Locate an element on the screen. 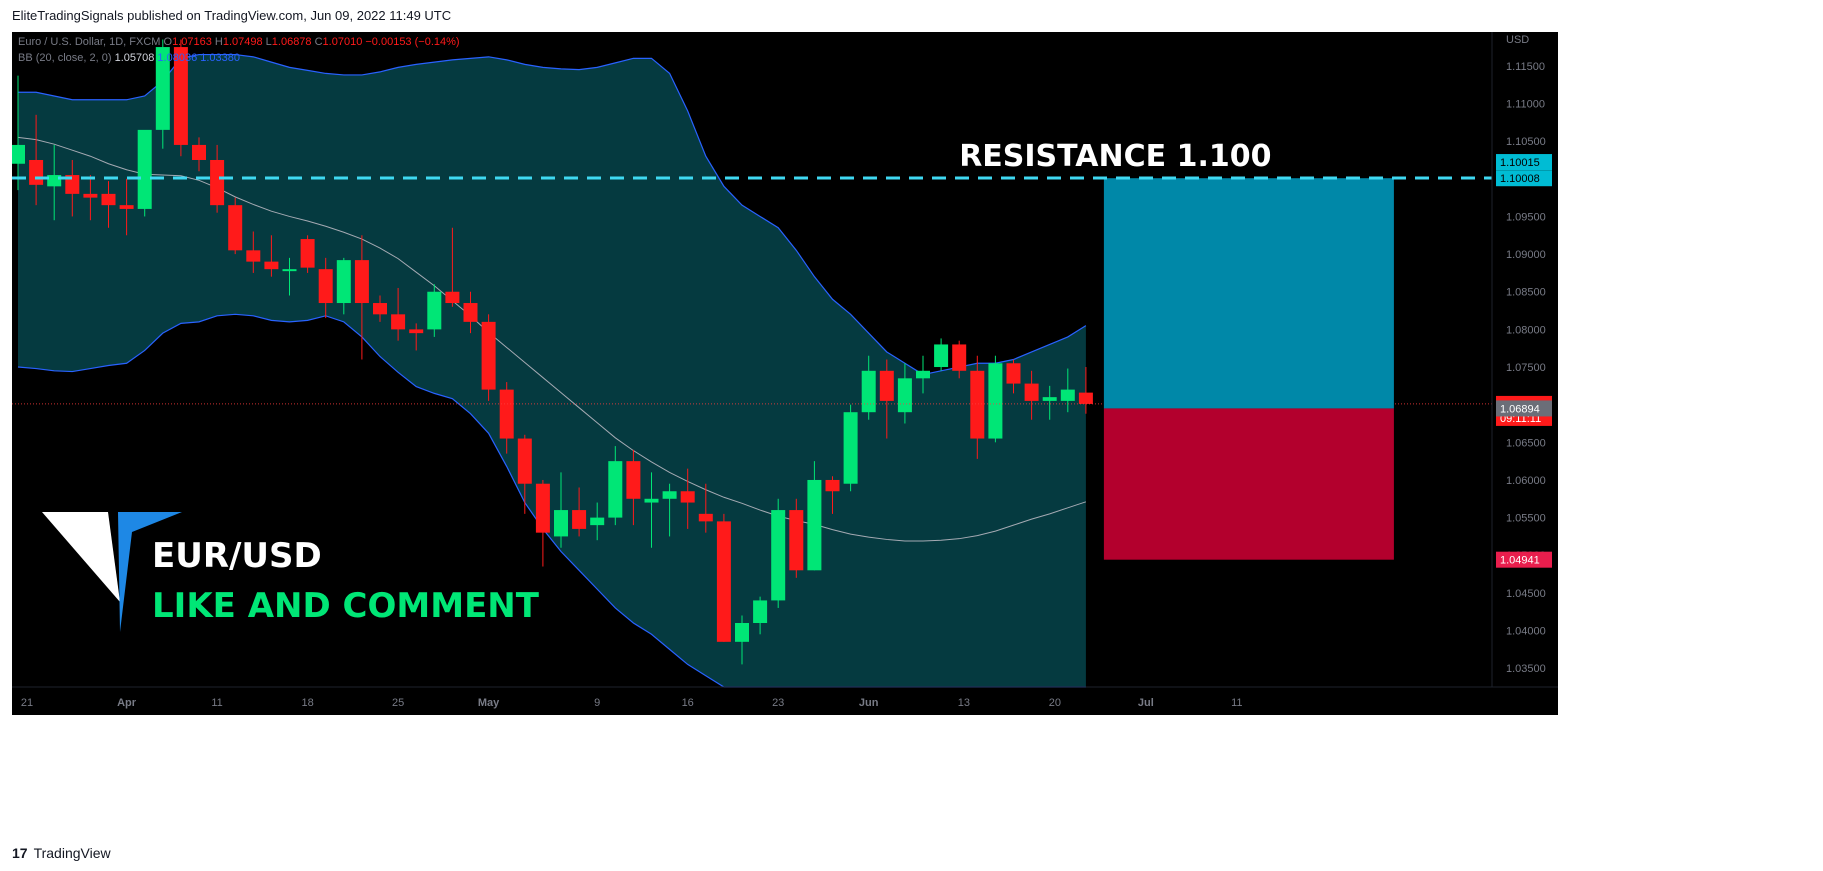 Image resolution: width=1823 pixels, height=871 pixels. profit-target-zone is located at coordinates (1248, 293).